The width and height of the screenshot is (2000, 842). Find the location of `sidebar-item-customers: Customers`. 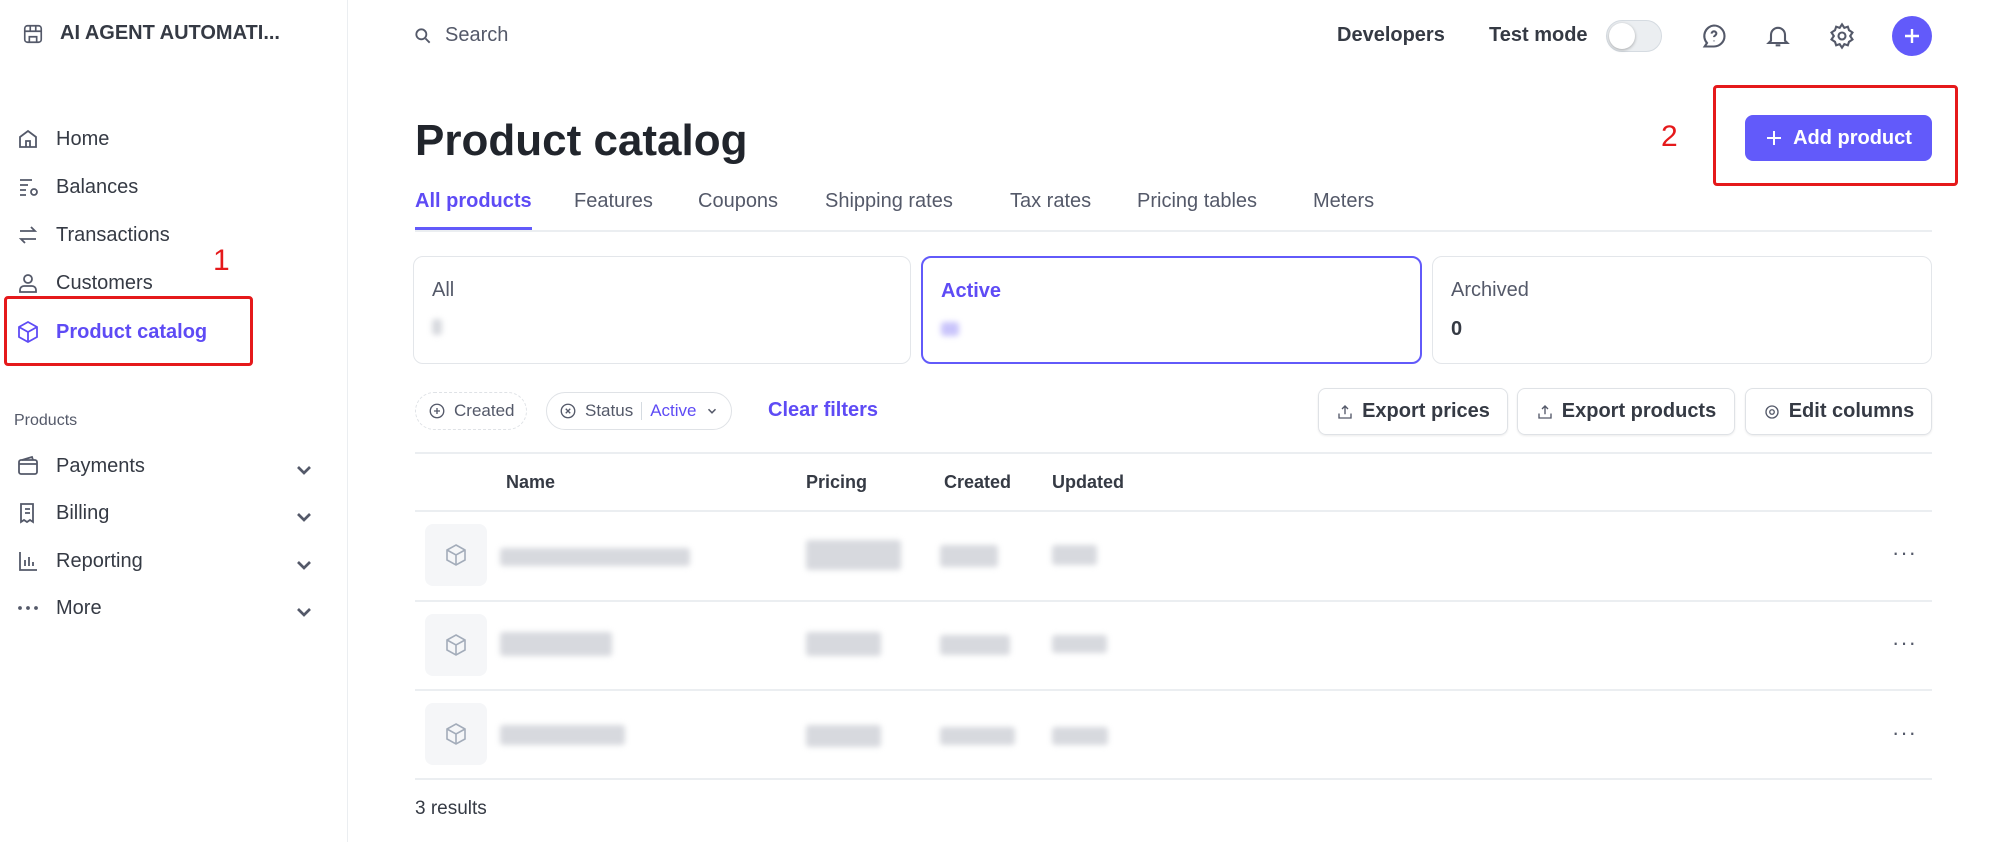

sidebar-item-customers: Customers is located at coordinates (166, 283).